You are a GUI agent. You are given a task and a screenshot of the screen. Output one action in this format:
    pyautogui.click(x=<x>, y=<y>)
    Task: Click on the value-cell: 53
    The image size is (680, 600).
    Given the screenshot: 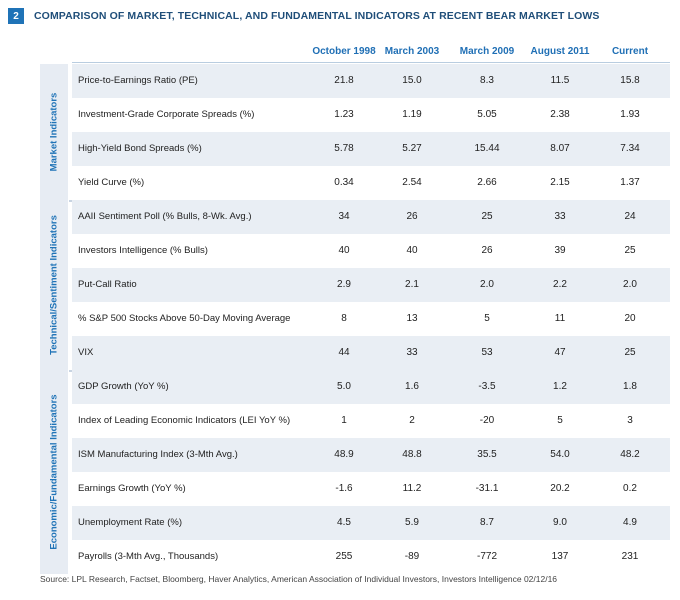 What is the action you would take?
    pyautogui.click(x=487, y=352)
    